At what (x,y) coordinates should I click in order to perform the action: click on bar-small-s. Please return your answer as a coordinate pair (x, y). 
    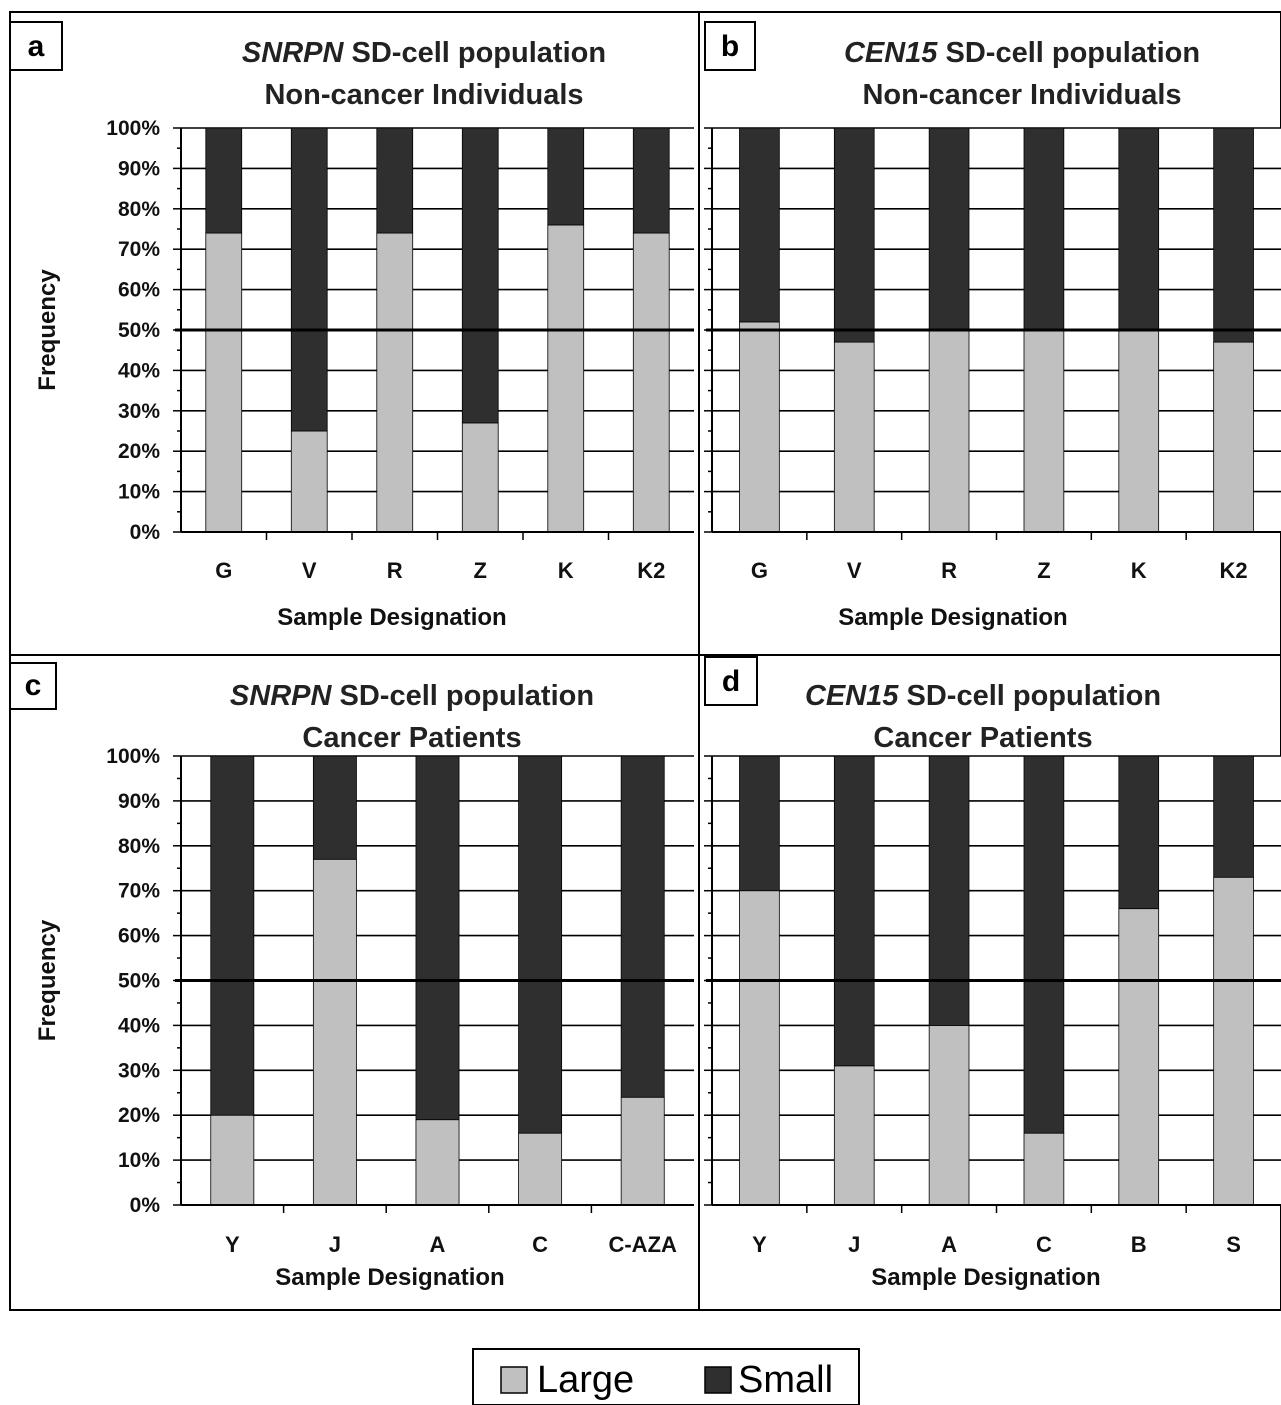
    Looking at the image, I should click on (1233, 816).